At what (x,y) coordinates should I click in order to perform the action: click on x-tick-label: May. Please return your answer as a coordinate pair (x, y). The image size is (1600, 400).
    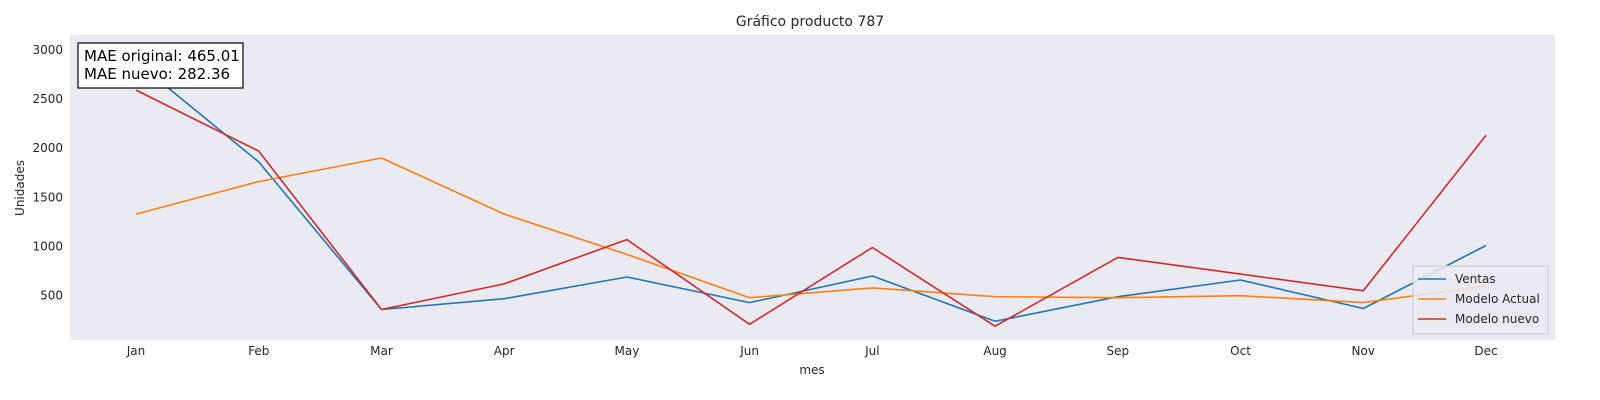
    Looking at the image, I should click on (627, 351).